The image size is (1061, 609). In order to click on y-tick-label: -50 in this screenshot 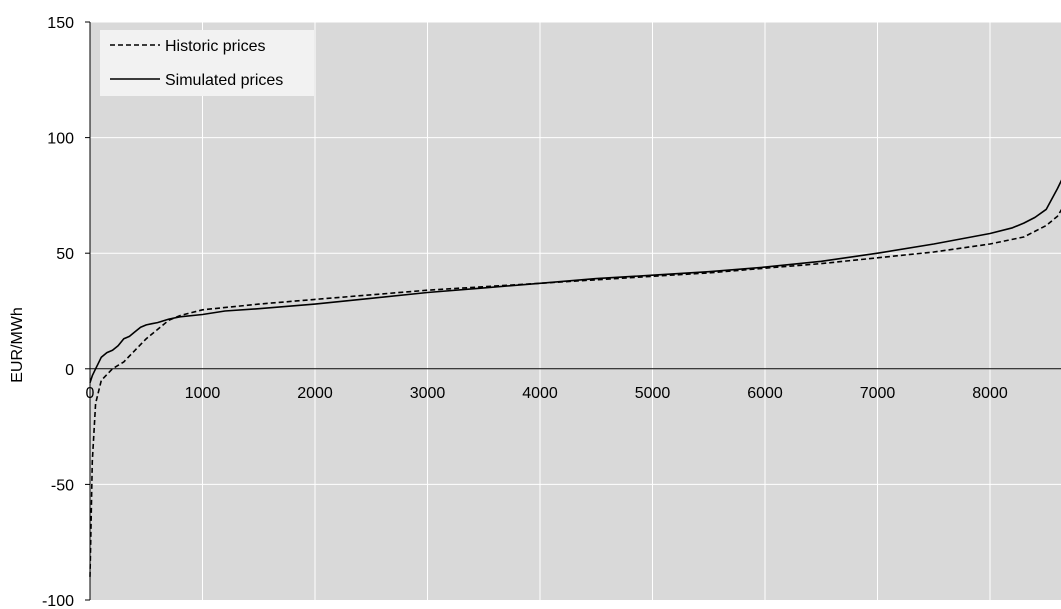, I will do `click(62, 485)`.